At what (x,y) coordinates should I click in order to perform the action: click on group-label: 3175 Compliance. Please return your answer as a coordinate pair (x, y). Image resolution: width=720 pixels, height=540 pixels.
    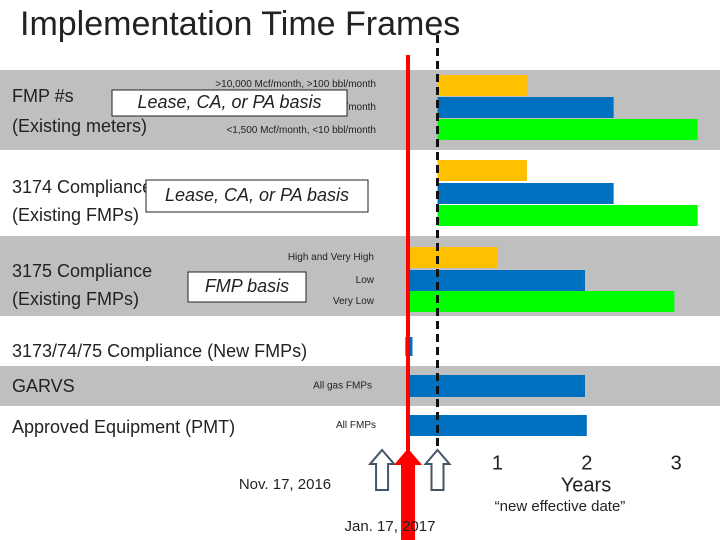
    Looking at the image, I should click on (82, 271).